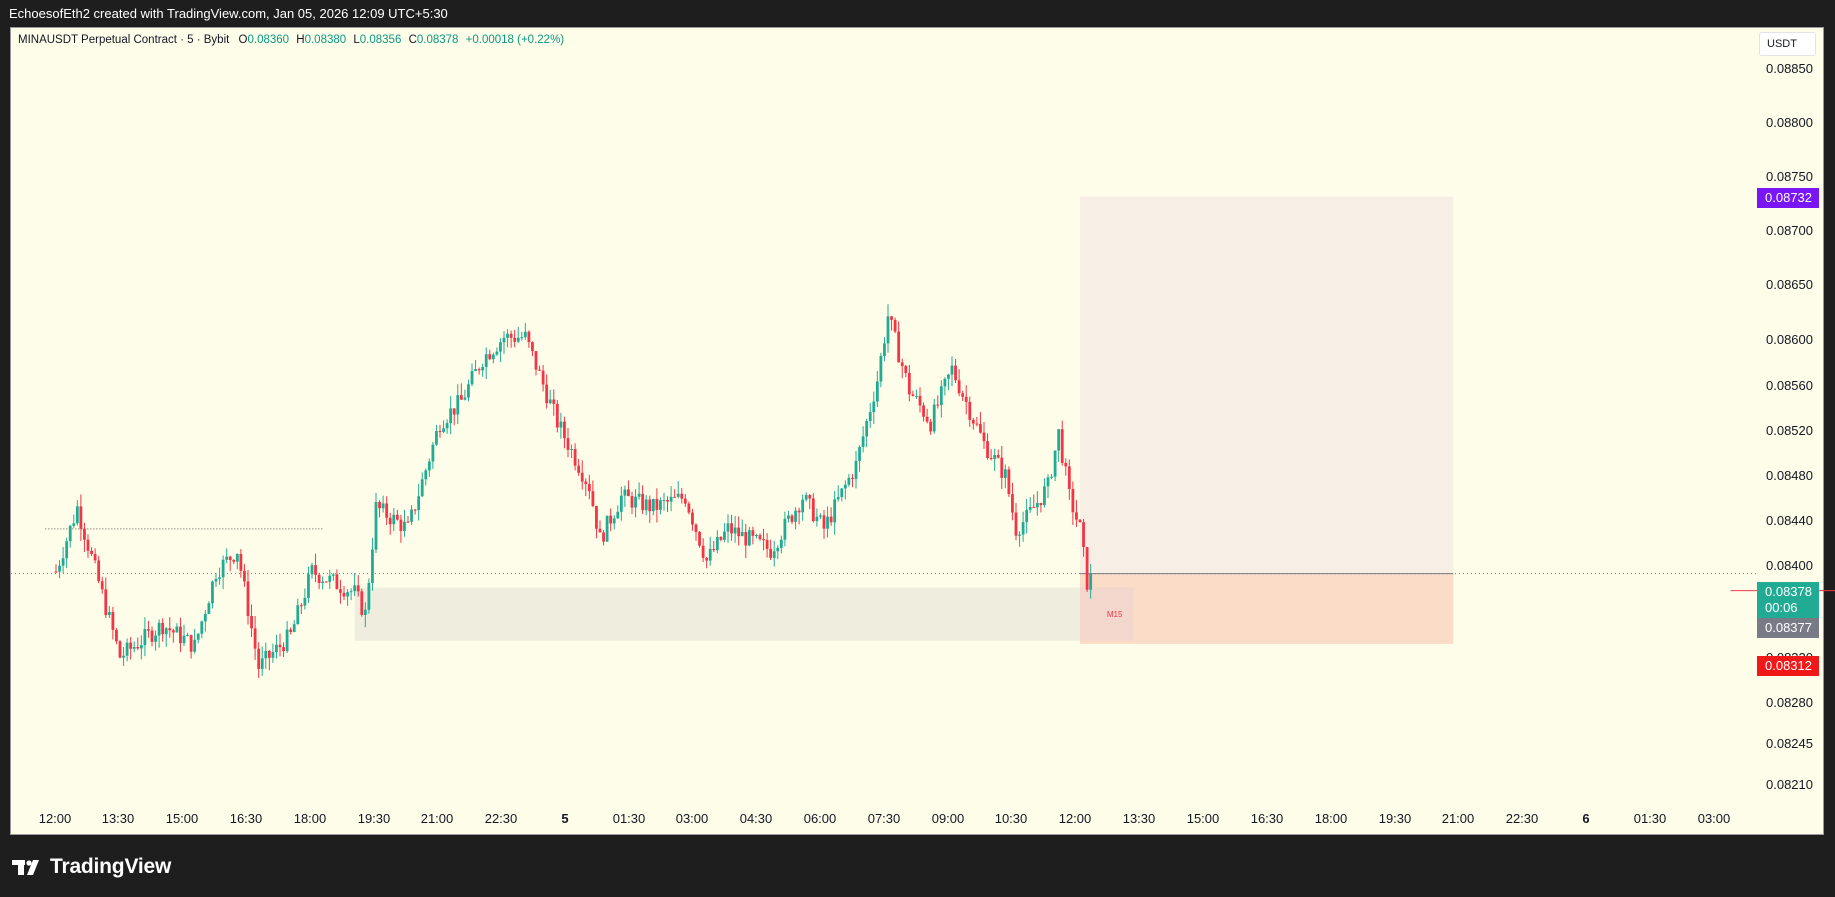 This screenshot has height=897, width=1835. I want to click on time-tick-label: 5, so click(564, 818).